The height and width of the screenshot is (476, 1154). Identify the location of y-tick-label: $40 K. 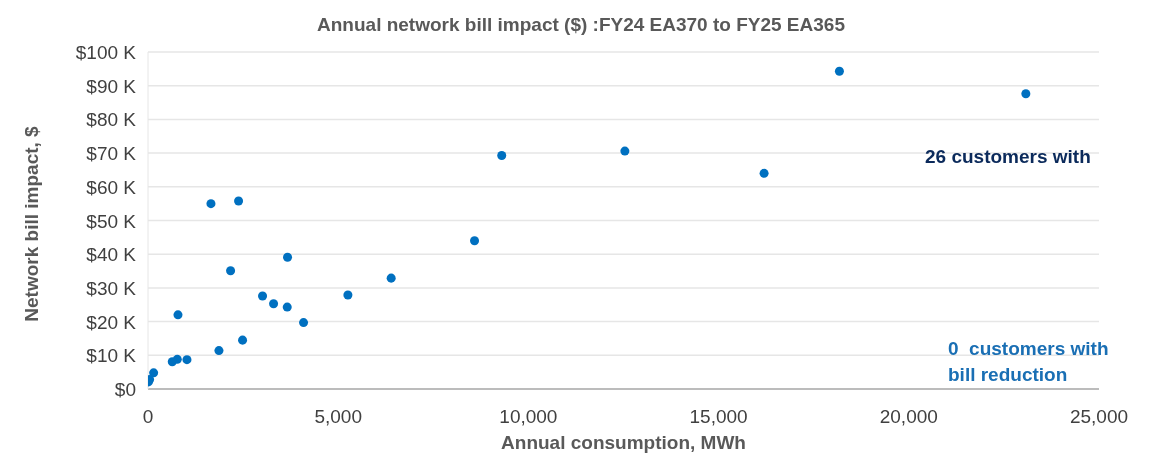
(111, 255).